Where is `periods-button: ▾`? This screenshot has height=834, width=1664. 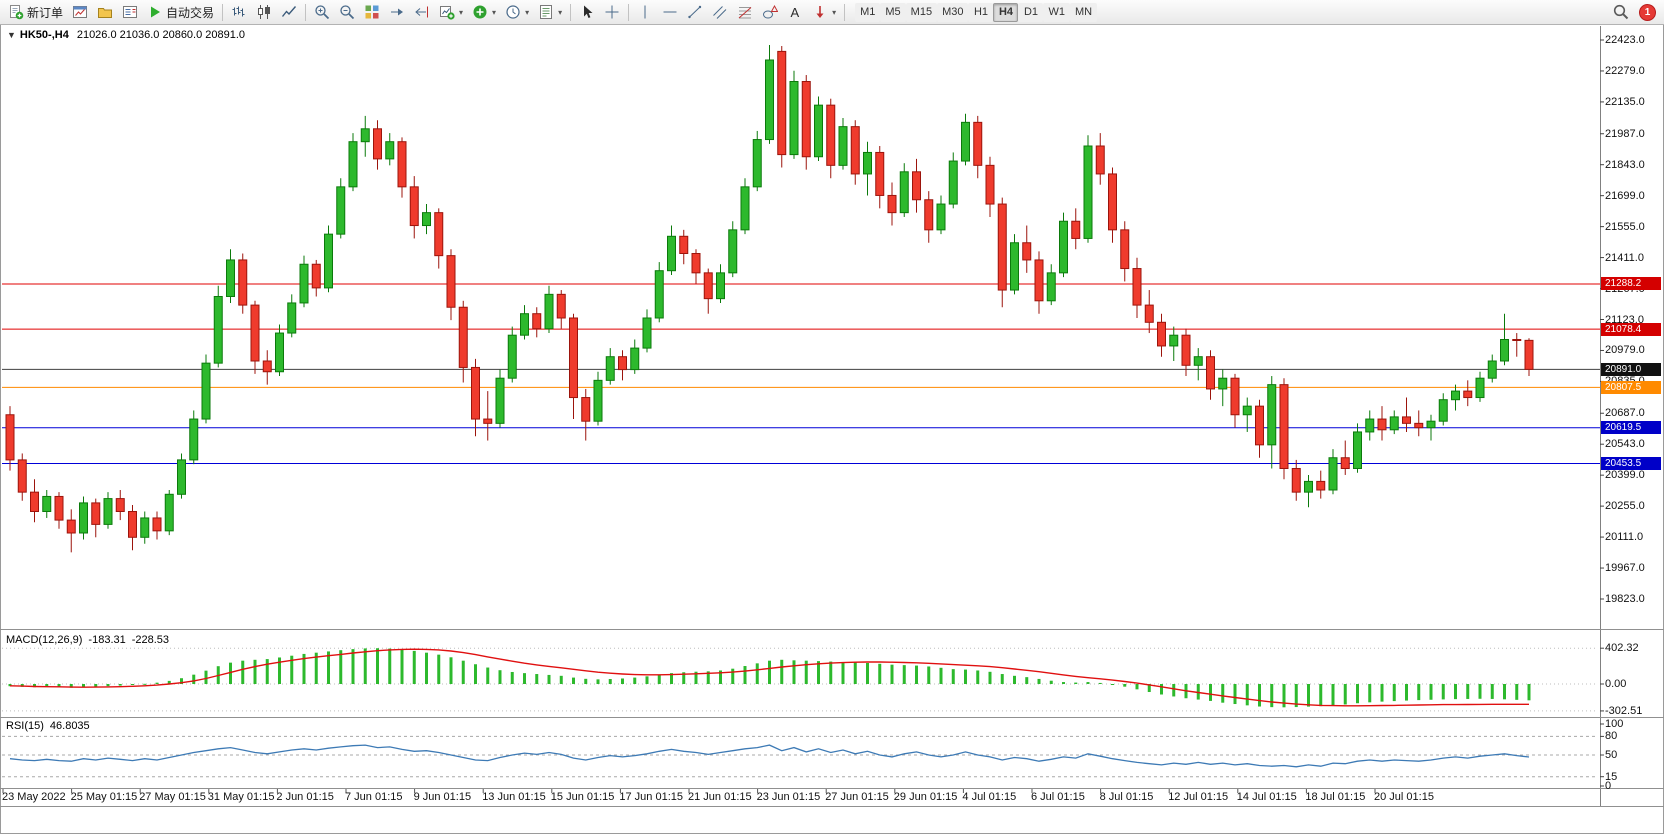 periods-button: ▾ is located at coordinates (517, 12).